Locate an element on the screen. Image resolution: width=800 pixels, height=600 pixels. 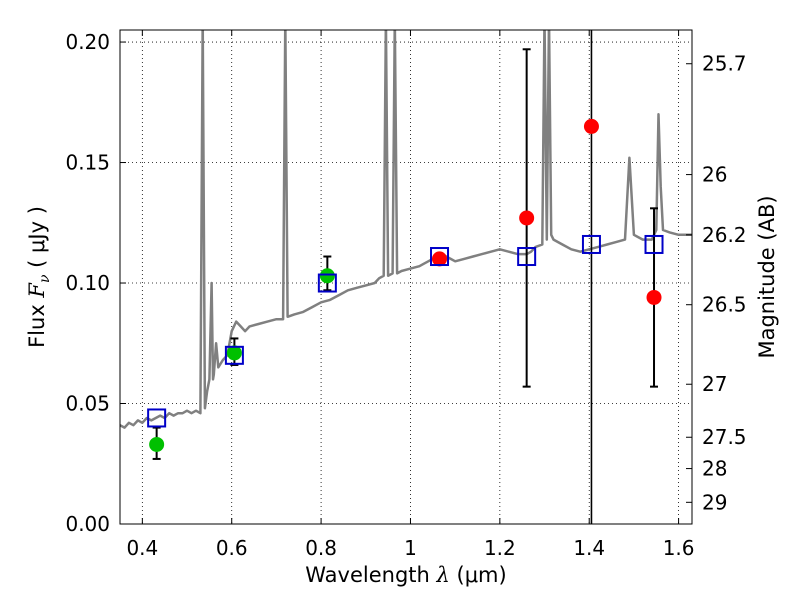
y2-tick-label: 25.7 is located at coordinates (724, 64).